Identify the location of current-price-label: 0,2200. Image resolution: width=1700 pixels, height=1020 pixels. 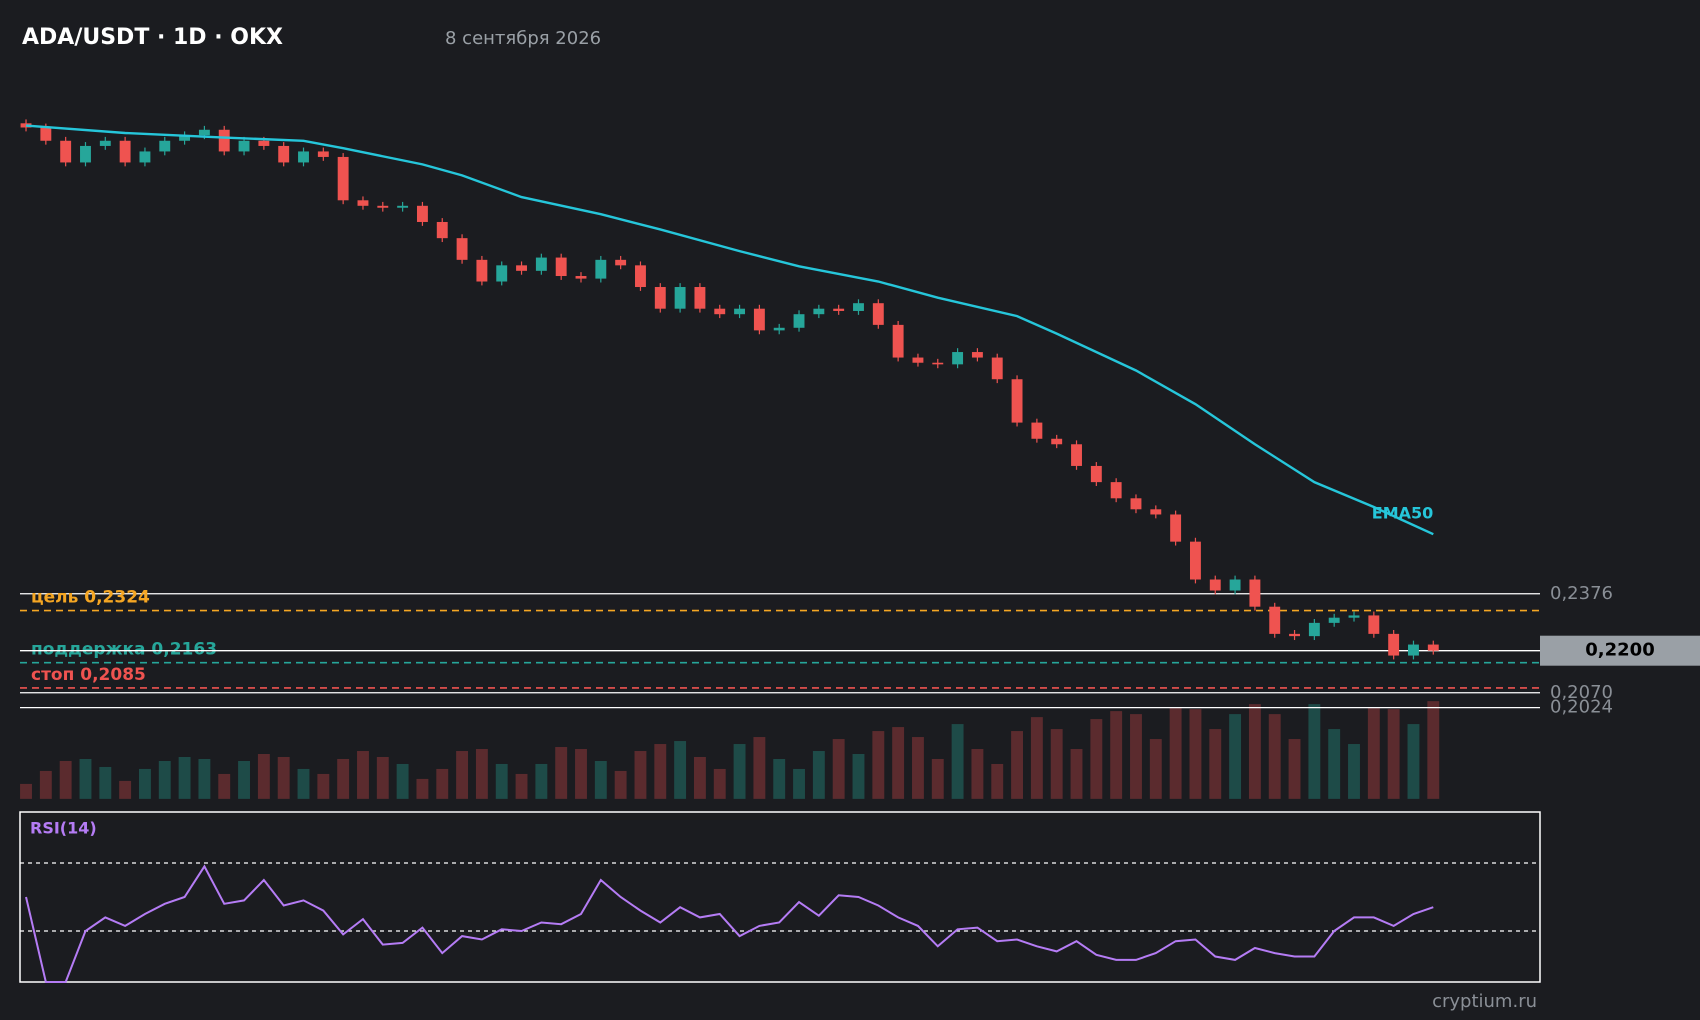
(1619, 650).